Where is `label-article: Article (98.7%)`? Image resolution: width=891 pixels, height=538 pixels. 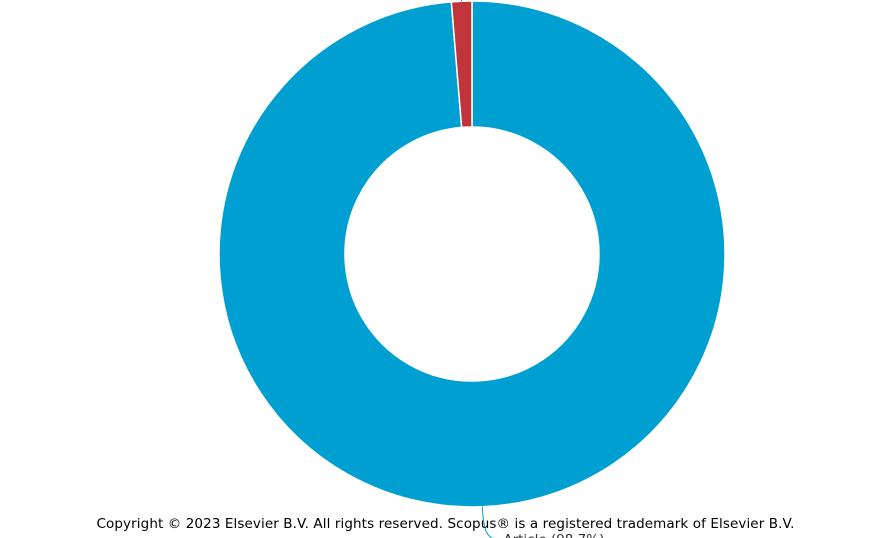 label-article: Article (98.7%) is located at coordinates (553, 535).